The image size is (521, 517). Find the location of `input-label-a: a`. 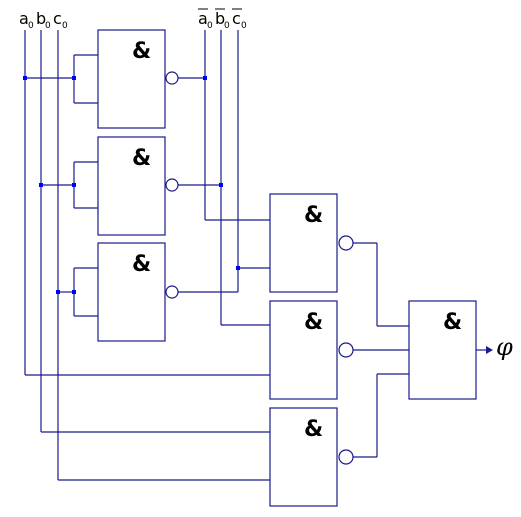

input-label-a: a is located at coordinates (24, 18).